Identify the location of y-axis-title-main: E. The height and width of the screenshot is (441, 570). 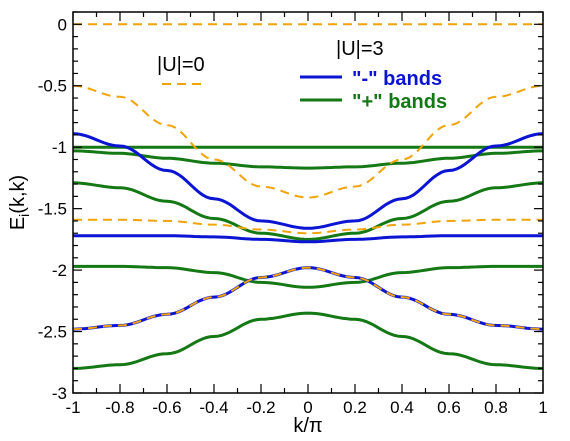
(18, 223).